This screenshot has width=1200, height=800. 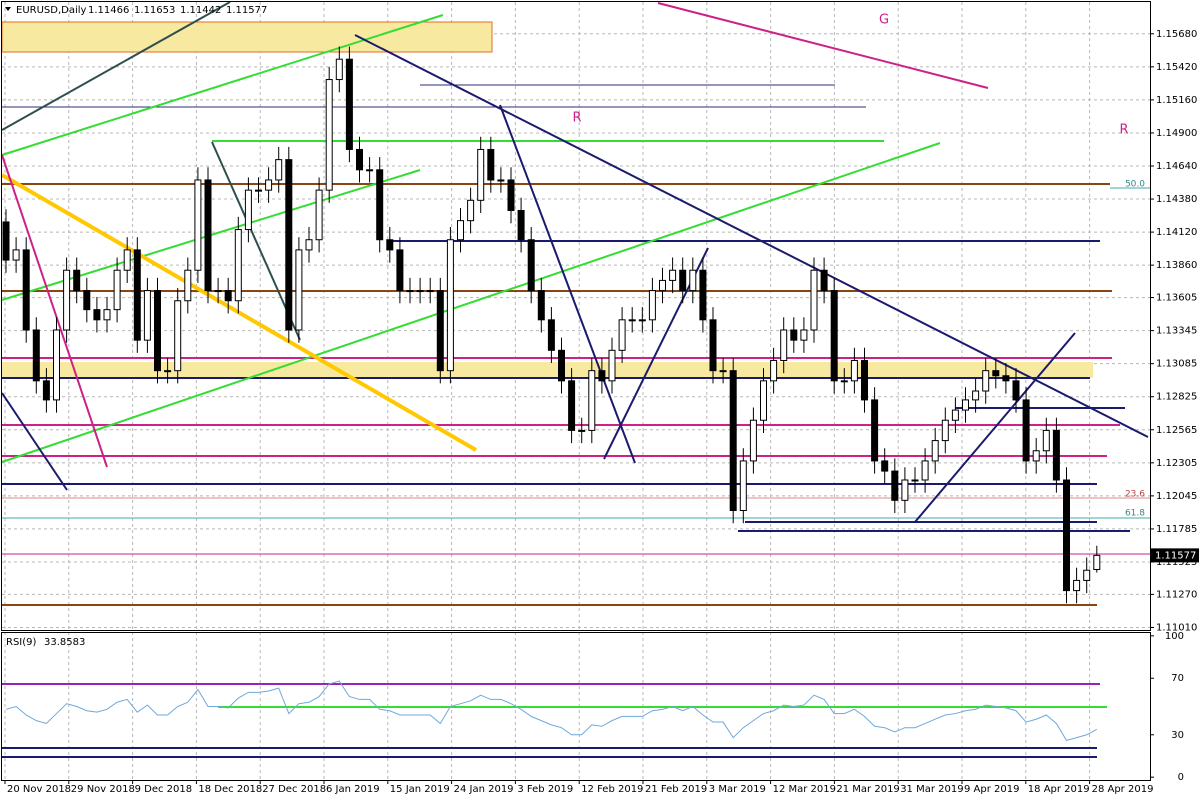 I want to click on y-tick-label: 1.12825, so click(x=1176, y=397).